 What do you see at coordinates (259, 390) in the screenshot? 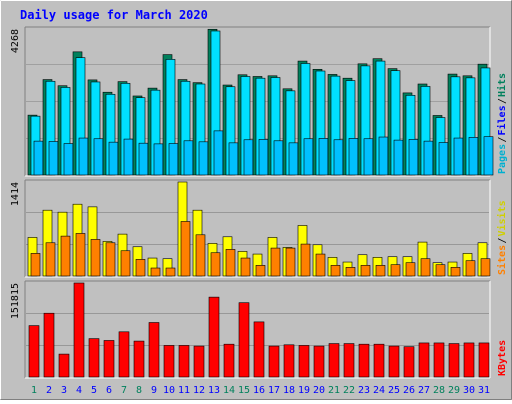
I see `day-label-16: 16` at bounding box center [259, 390].